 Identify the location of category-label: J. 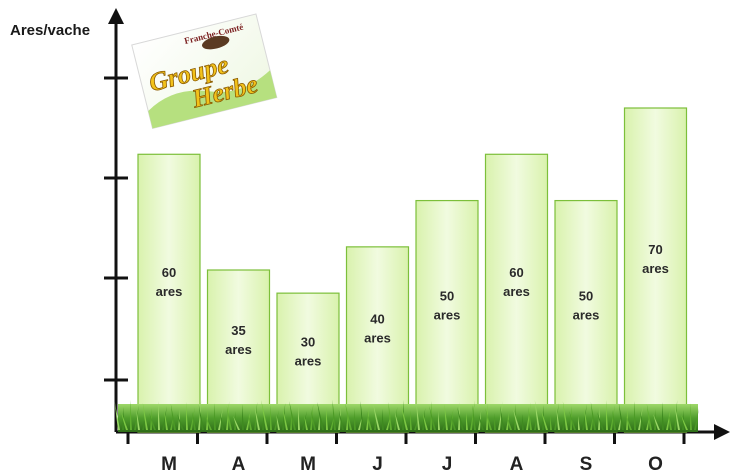
(447, 464).